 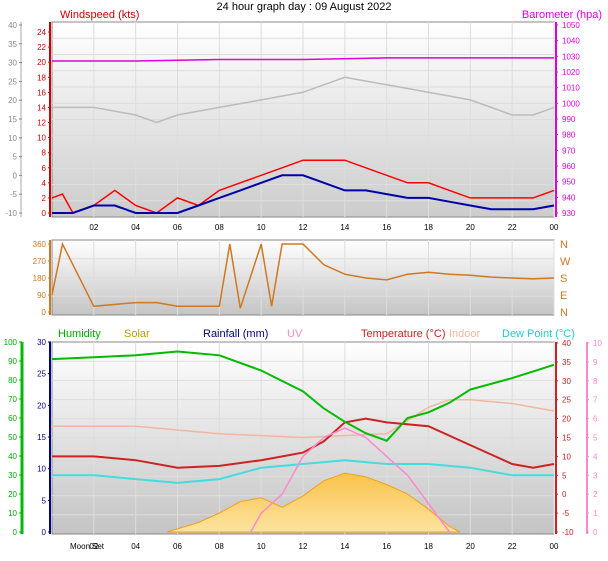 I want to click on outer-ticks: 40 35 30 25 20 15 10 5 0 -5 -10, so click(x=13, y=119).